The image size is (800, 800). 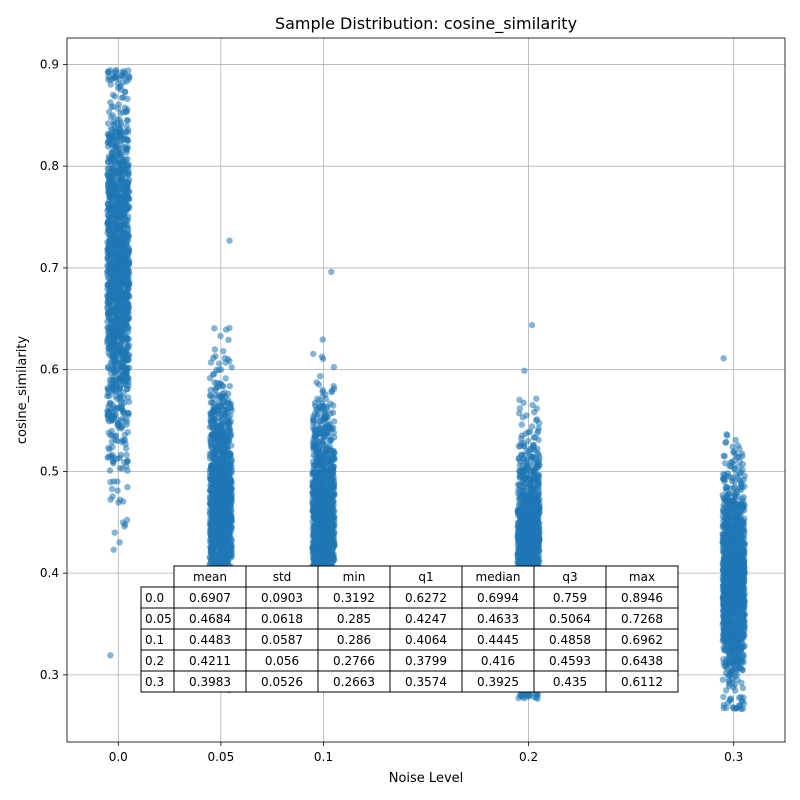 What do you see at coordinates (426, 24) in the screenshot?
I see `chart-title: Sample Distribution: cosine_similarity` at bounding box center [426, 24].